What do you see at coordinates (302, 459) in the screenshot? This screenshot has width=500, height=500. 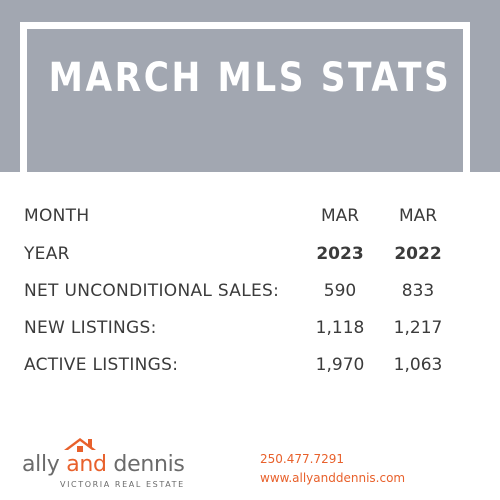 I see `phone-number: 250.477.7291` at bounding box center [302, 459].